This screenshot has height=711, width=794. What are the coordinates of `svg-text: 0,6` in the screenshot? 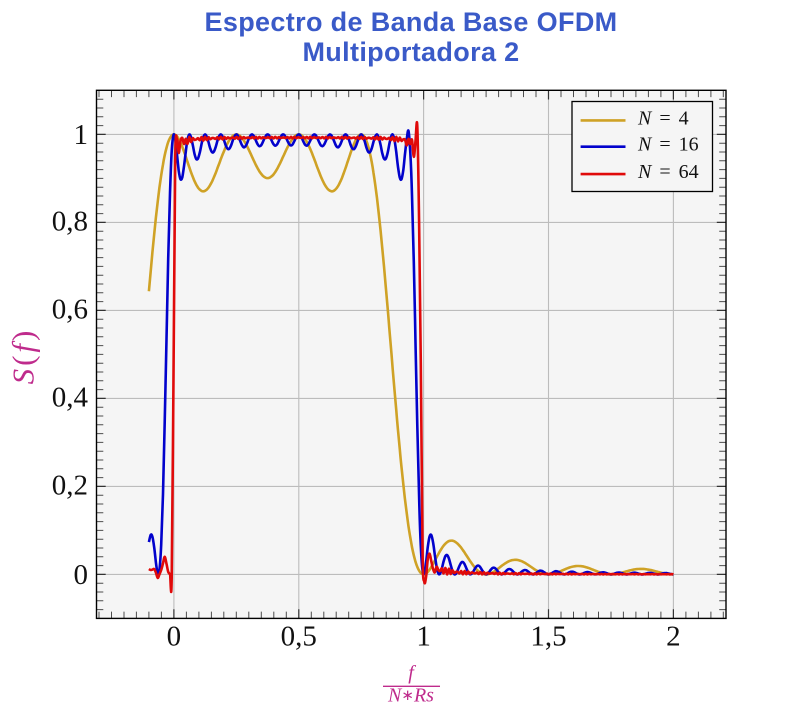 It's located at (70, 310).